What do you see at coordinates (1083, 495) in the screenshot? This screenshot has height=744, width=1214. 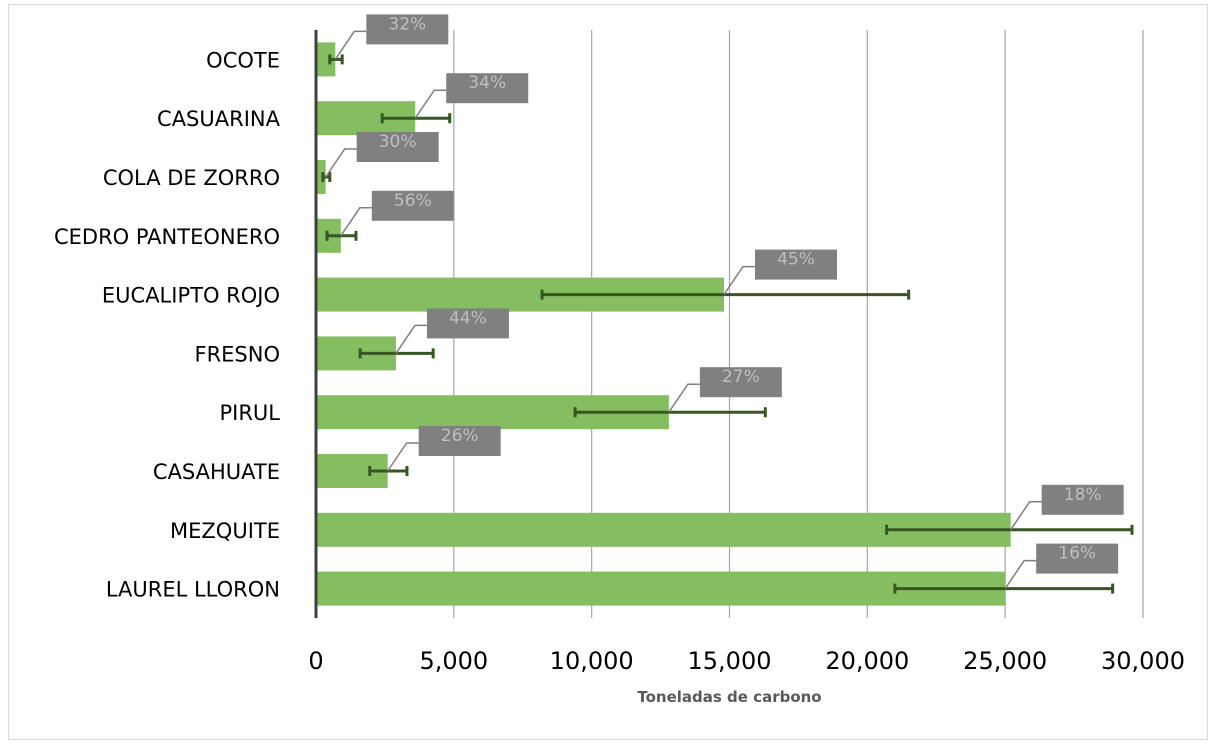 I see `data-label: 18%` at bounding box center [1083, 495].